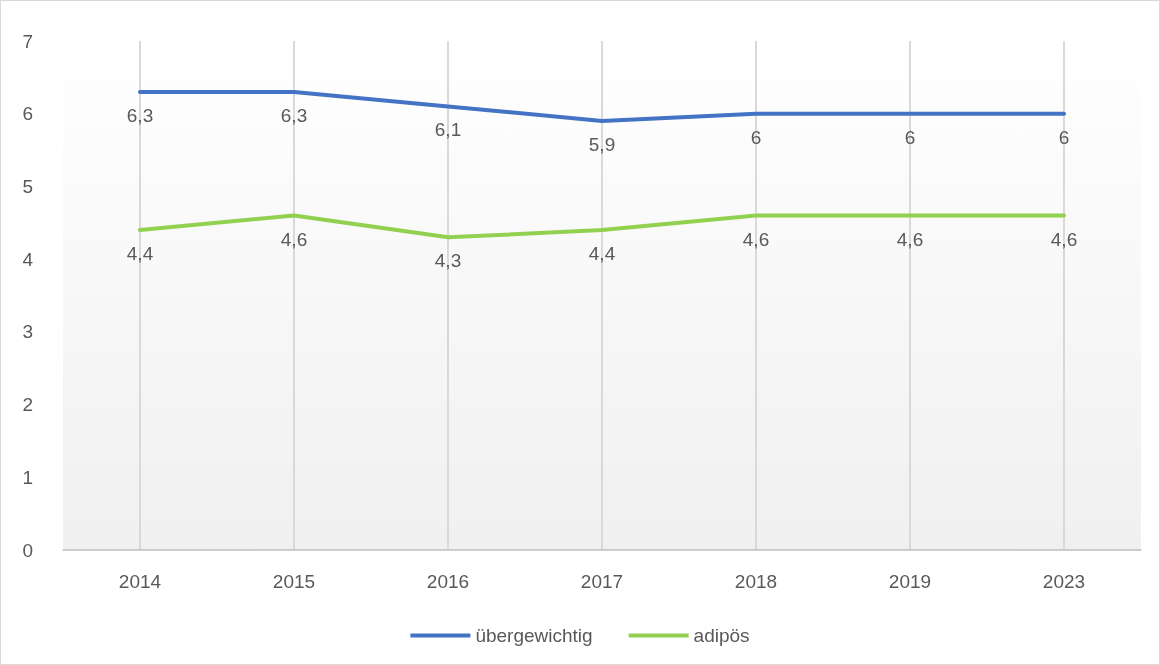 The width and height of the screenshot is (1160, 665). Describe the element at coordinates (602, 581) in the screenshot. I see `x-tick-label: 2017` at that location.